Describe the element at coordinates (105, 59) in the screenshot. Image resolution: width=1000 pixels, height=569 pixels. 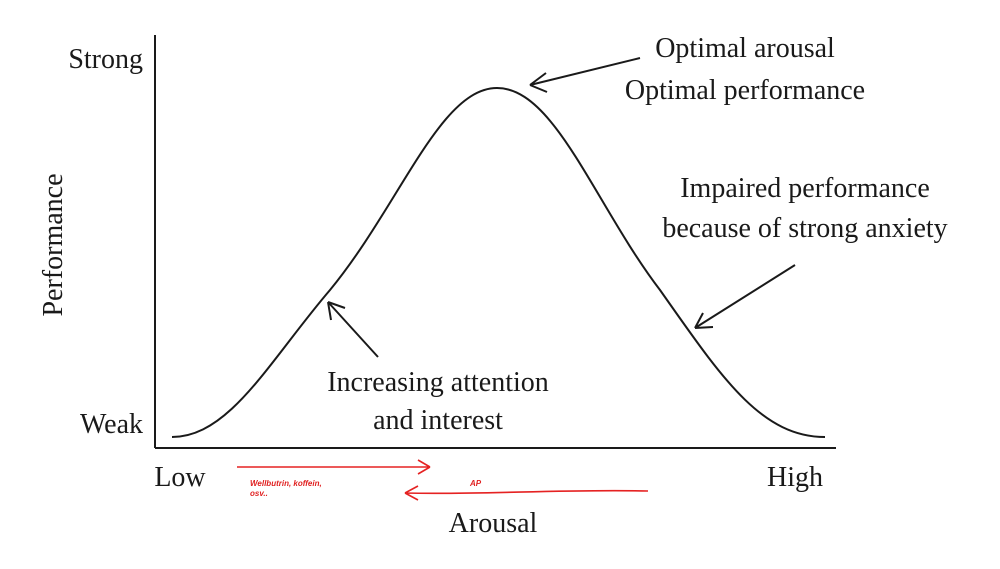
I see `y-top-label: Strong` at that location.